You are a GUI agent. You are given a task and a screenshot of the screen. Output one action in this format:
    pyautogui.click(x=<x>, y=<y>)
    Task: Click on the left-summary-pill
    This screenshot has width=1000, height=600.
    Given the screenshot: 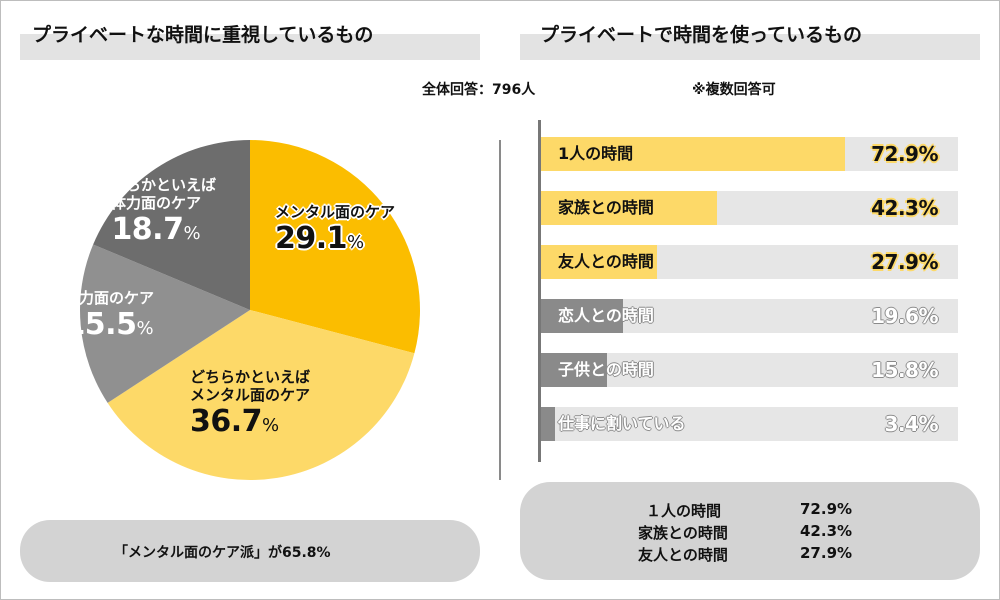 What is the action you would take?
    pyautogui.click(x=250, y=551)
    